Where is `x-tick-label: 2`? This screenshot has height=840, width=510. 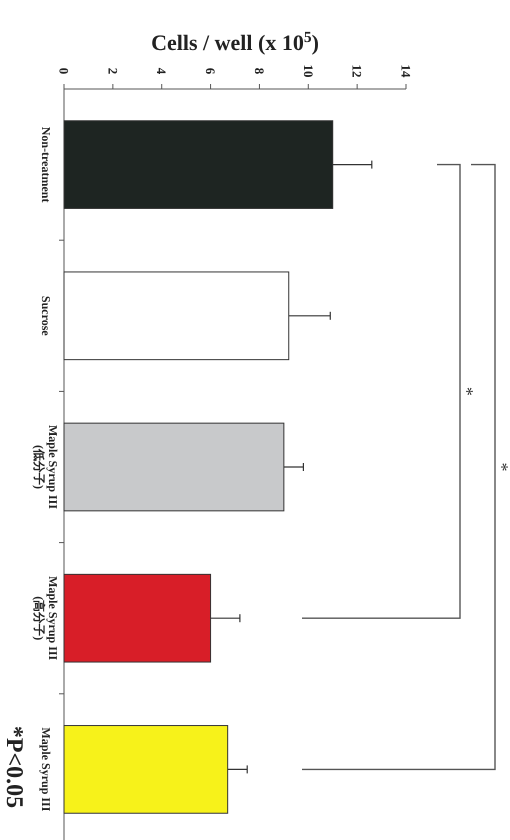
x-tick-label: 2 is located at coordinates (112, 71).